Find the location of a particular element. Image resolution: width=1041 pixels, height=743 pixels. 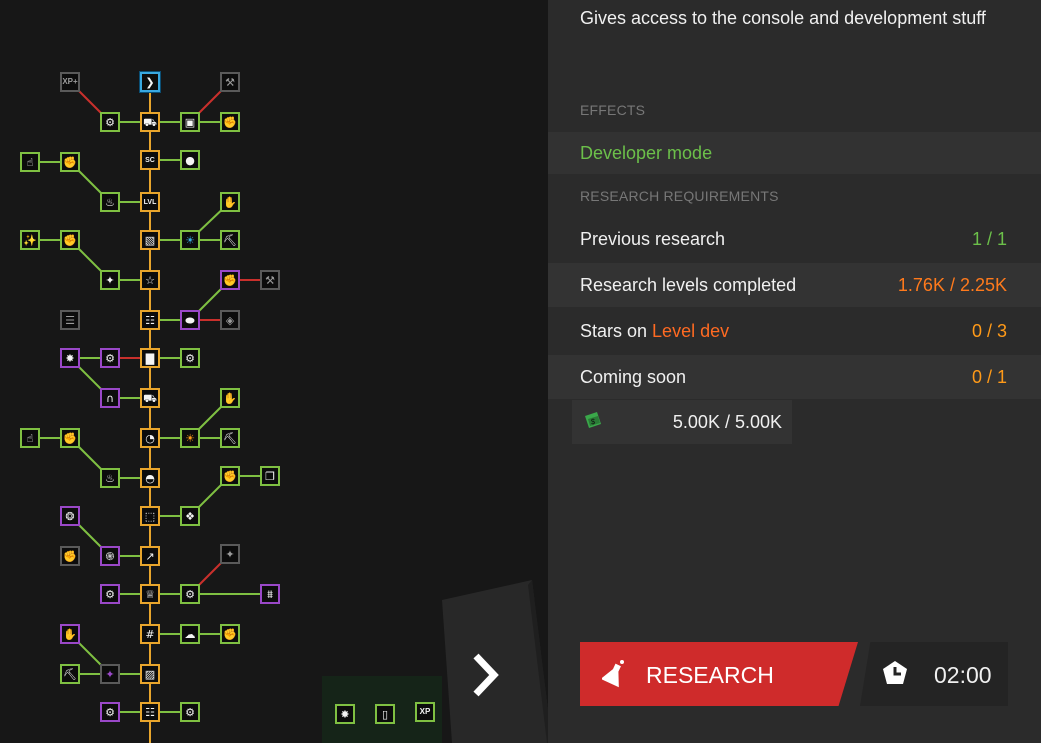

research-node-fist-purple: ✊ is located at coordinates (230, 280).